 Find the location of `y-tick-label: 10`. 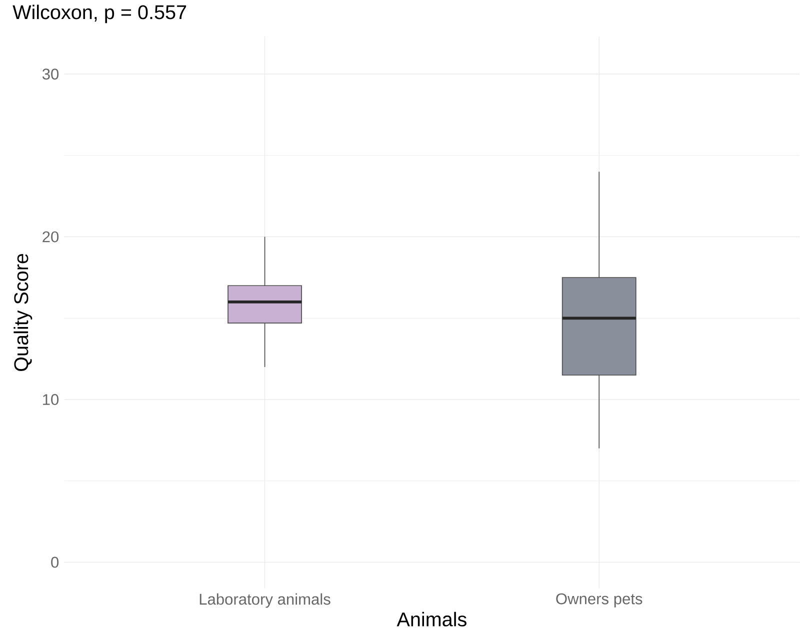

y-tick-label: 10 is located at coordinates (51, 399).